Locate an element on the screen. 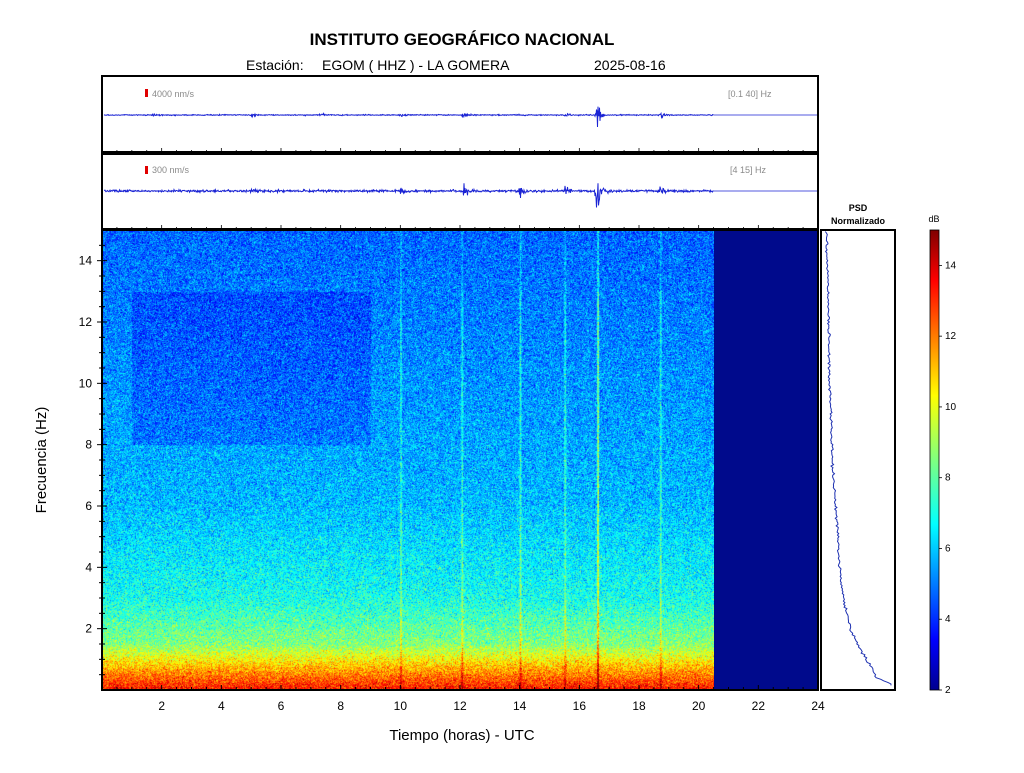 The height and width of the screenshot is (773, 1024). x-tick-label: 12 is located at coordinates (460, 706).